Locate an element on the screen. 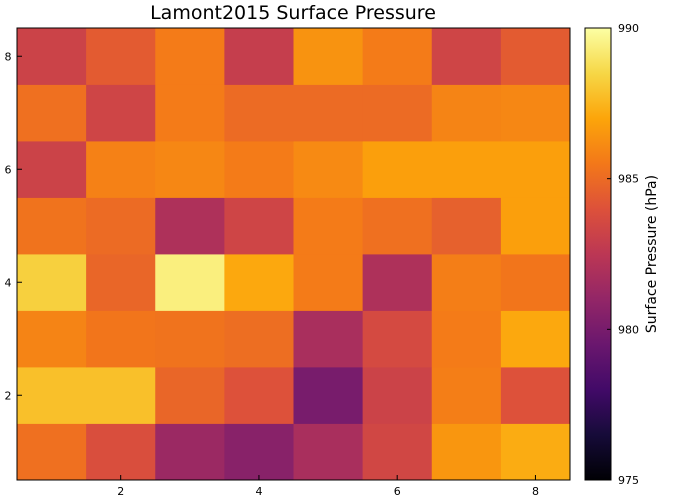 The height and width of the screenshot is (500, 700). y-axis: 2 4 6 8 is located at coordinates (13, 226).